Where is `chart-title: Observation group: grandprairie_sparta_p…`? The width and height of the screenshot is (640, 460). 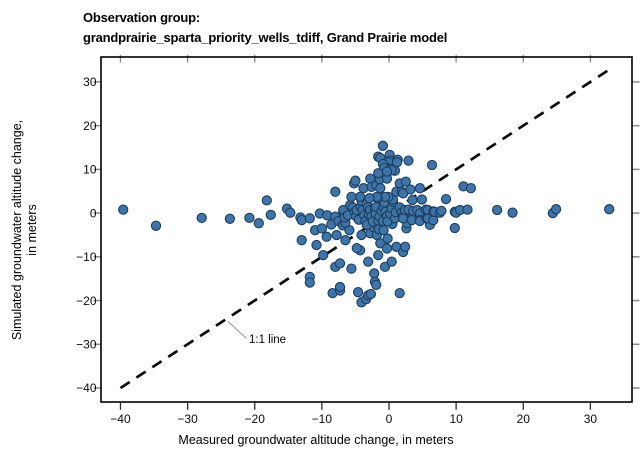 chart-title: Observation group: grandprairie_sparta_p… is located at coordinates (265, 28).